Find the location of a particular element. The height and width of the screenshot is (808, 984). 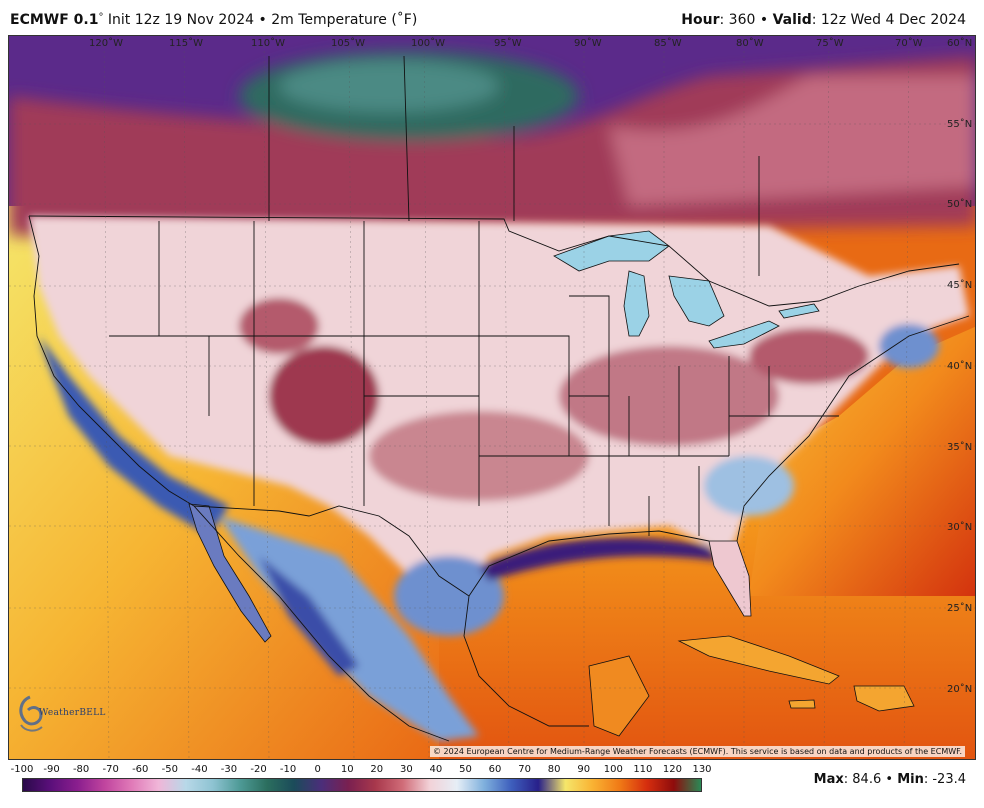

lon-label-110w: 110˚W is located at coordinates (268, 43).